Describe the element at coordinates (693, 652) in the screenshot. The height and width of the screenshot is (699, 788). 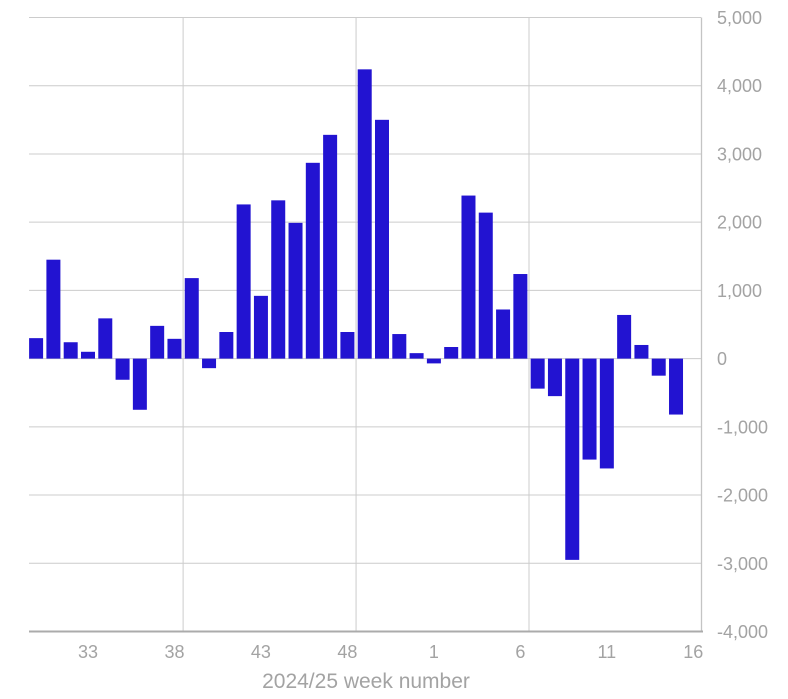
I see `x-tick-label: 16` at that location.